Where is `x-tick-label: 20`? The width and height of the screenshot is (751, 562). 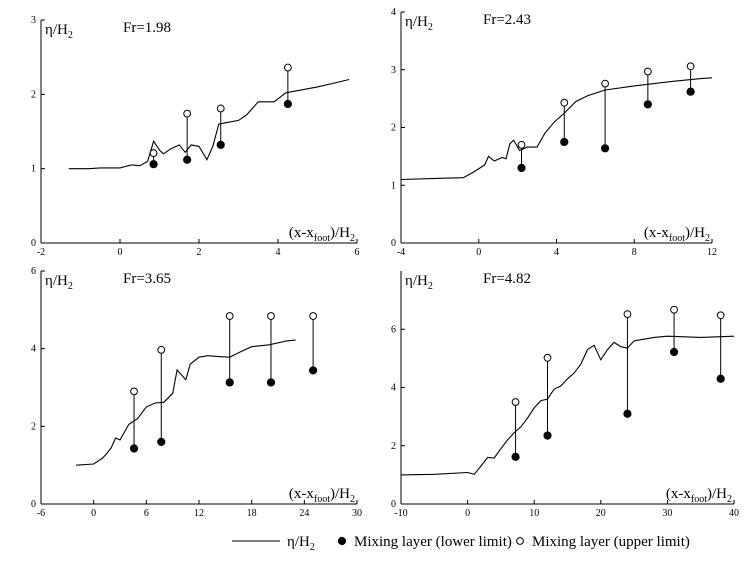
x-tick-label: 20 is located at coordinates (601, 513).